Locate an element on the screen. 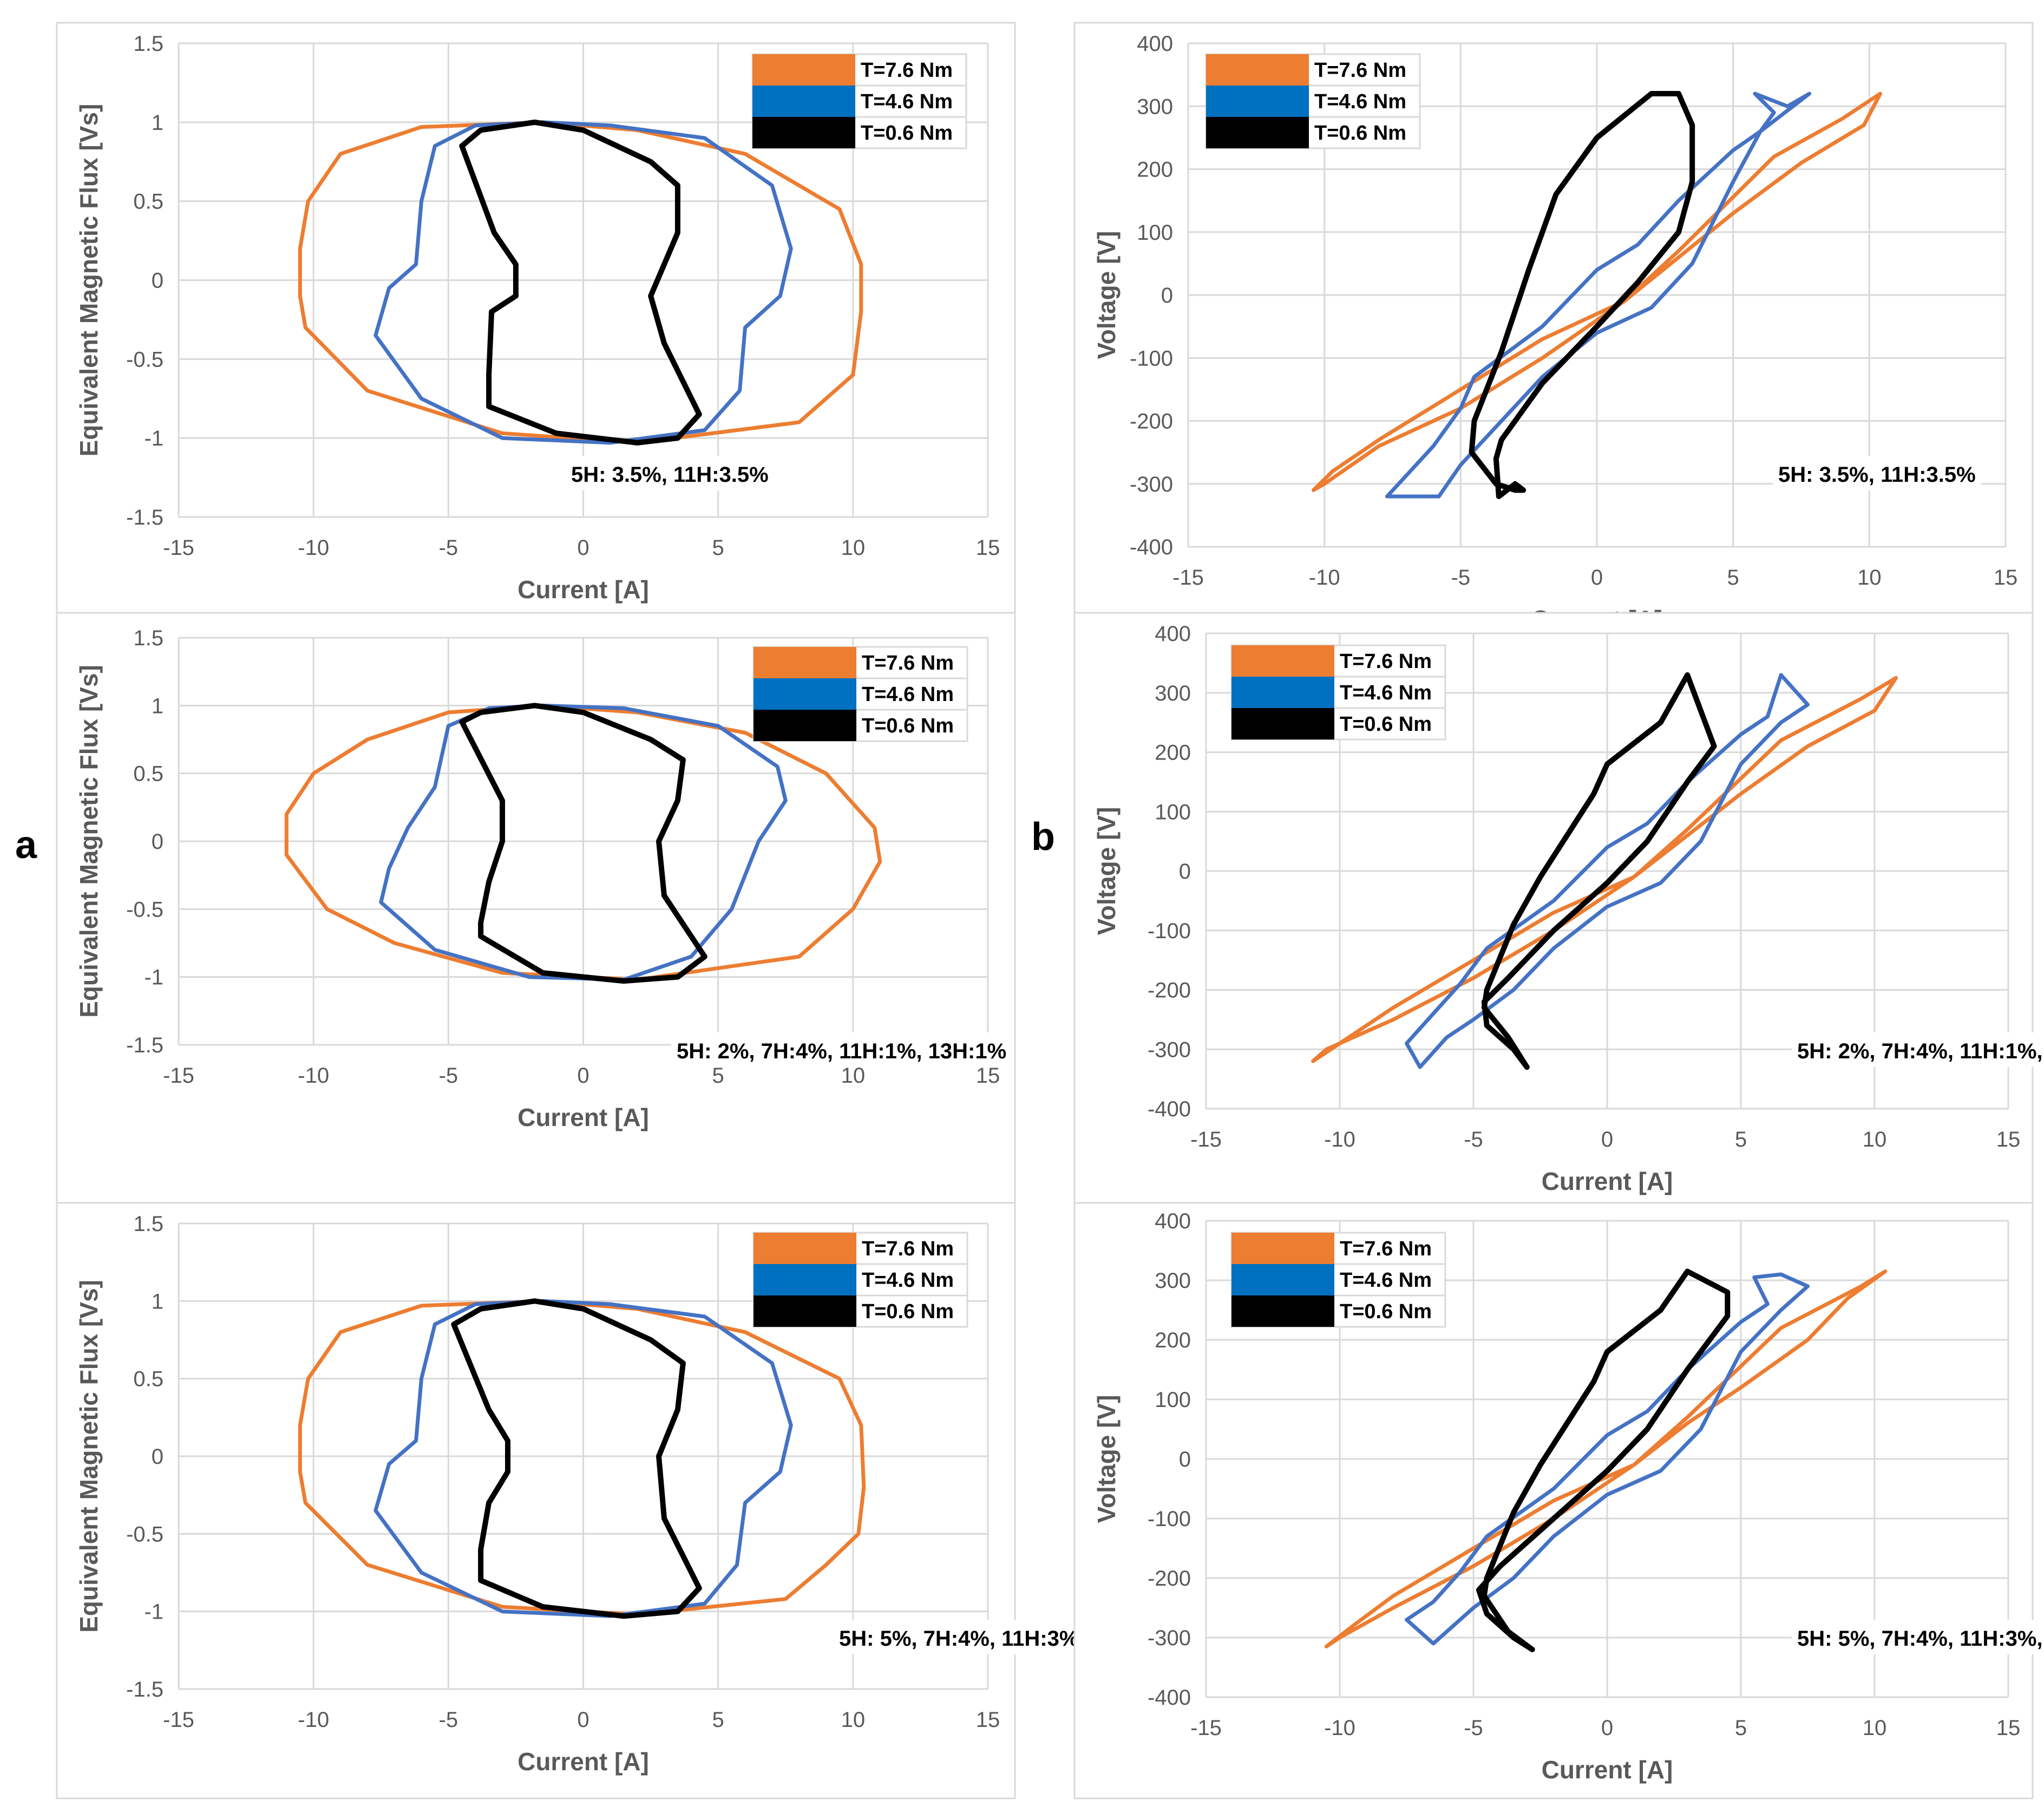 The height and width of the screenshot is (1813, 2044). y-tick-label: -0.5 is located at coordinates (144, 909).